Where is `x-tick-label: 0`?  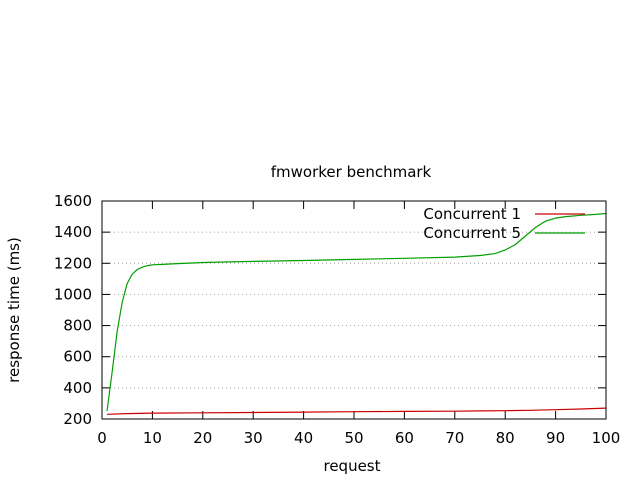 x-tick-label: 0 is located at coordinates (102, 438).